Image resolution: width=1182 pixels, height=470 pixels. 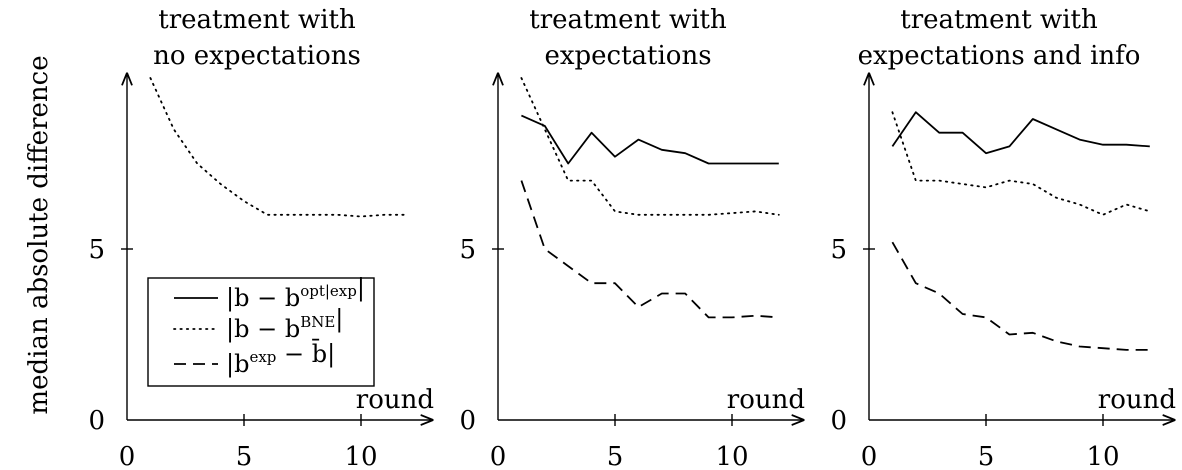 I want to click on legend: |b − bopt|exp||b − bBNE||bexp − b̄|, so click(x=261, y=330).